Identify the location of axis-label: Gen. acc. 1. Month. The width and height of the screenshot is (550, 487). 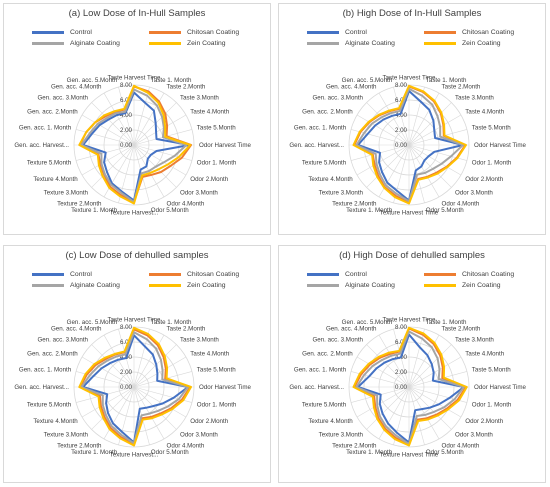
(320, 128).